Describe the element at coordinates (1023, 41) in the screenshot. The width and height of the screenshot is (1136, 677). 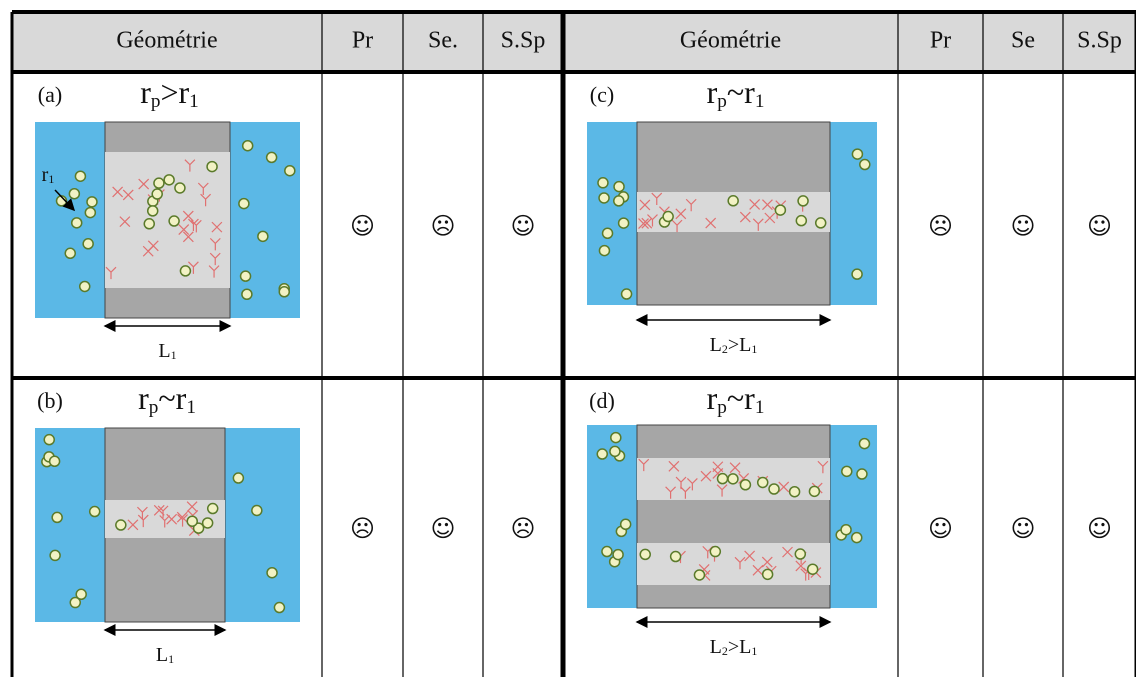
I see `column-header: Se` at that location.